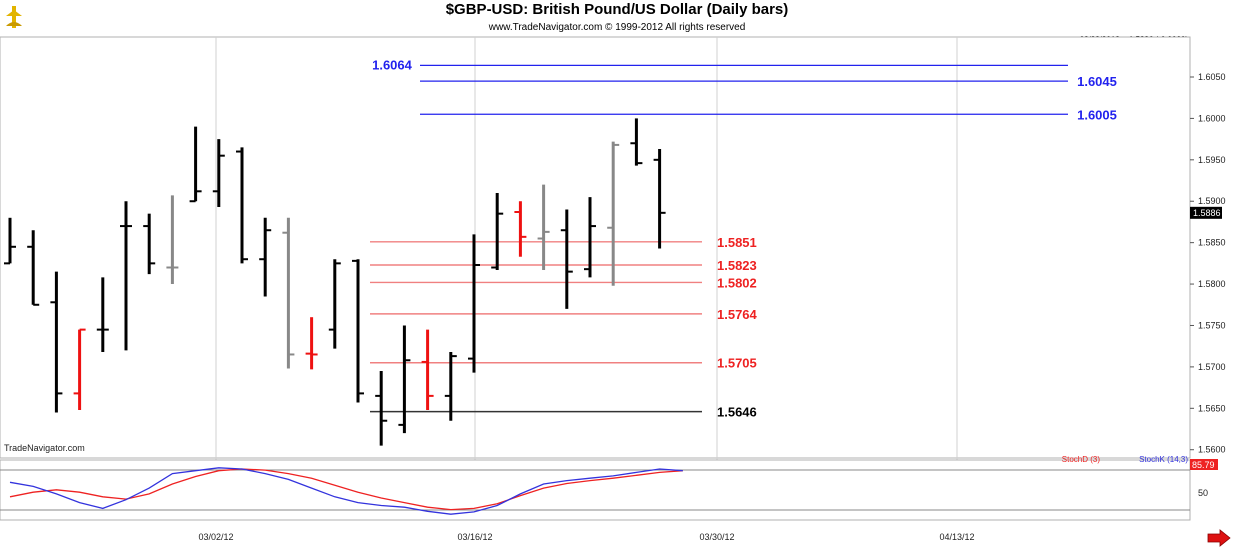  I want to click on logo-icon, so click(14, 17).